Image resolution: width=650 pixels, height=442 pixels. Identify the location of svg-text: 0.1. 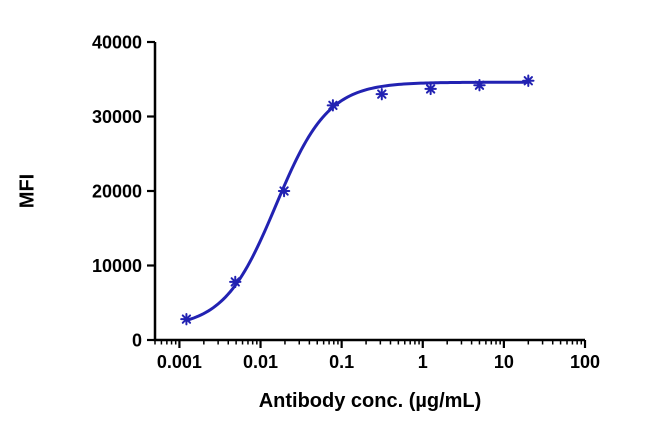
(341, 362).